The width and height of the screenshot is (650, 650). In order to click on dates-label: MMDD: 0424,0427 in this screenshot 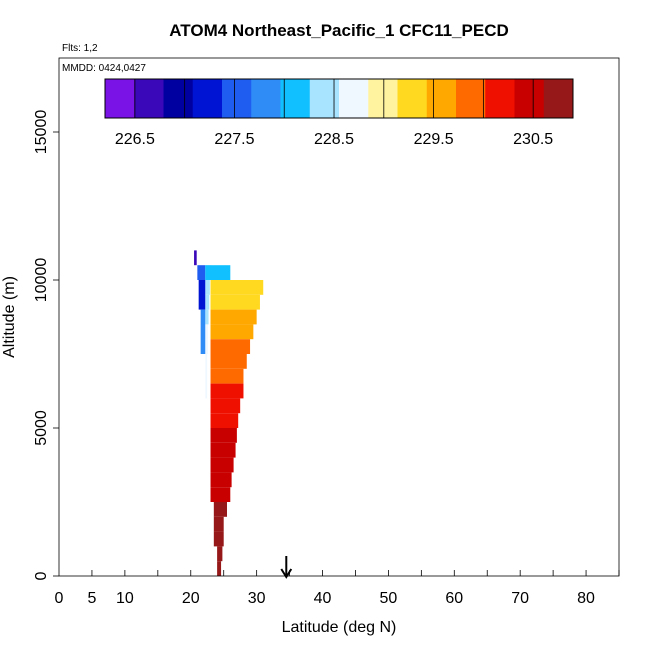, I will do `click(104, 68)`.